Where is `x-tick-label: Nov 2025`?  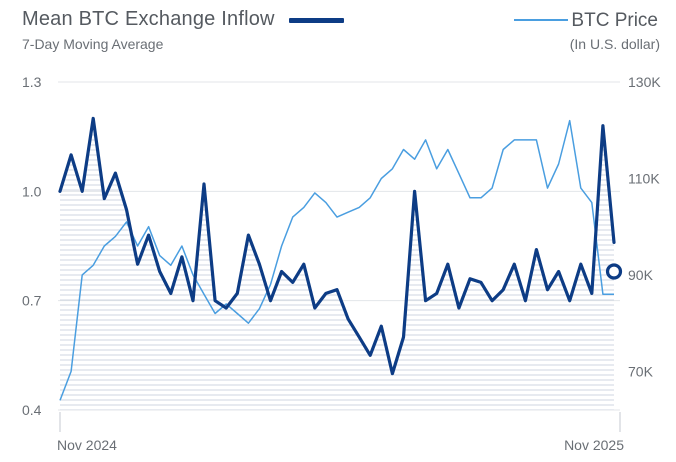 x-tick-label: Nov 2025 is located at coordinates (594, 445).